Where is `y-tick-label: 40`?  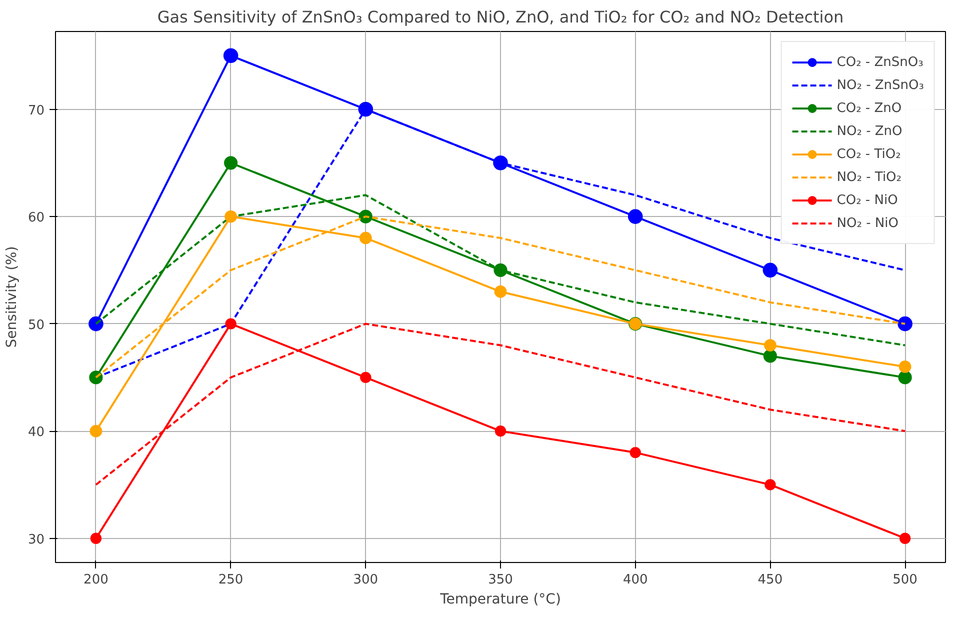 y-tick-label: 40 is located at coordinates (36, 432).